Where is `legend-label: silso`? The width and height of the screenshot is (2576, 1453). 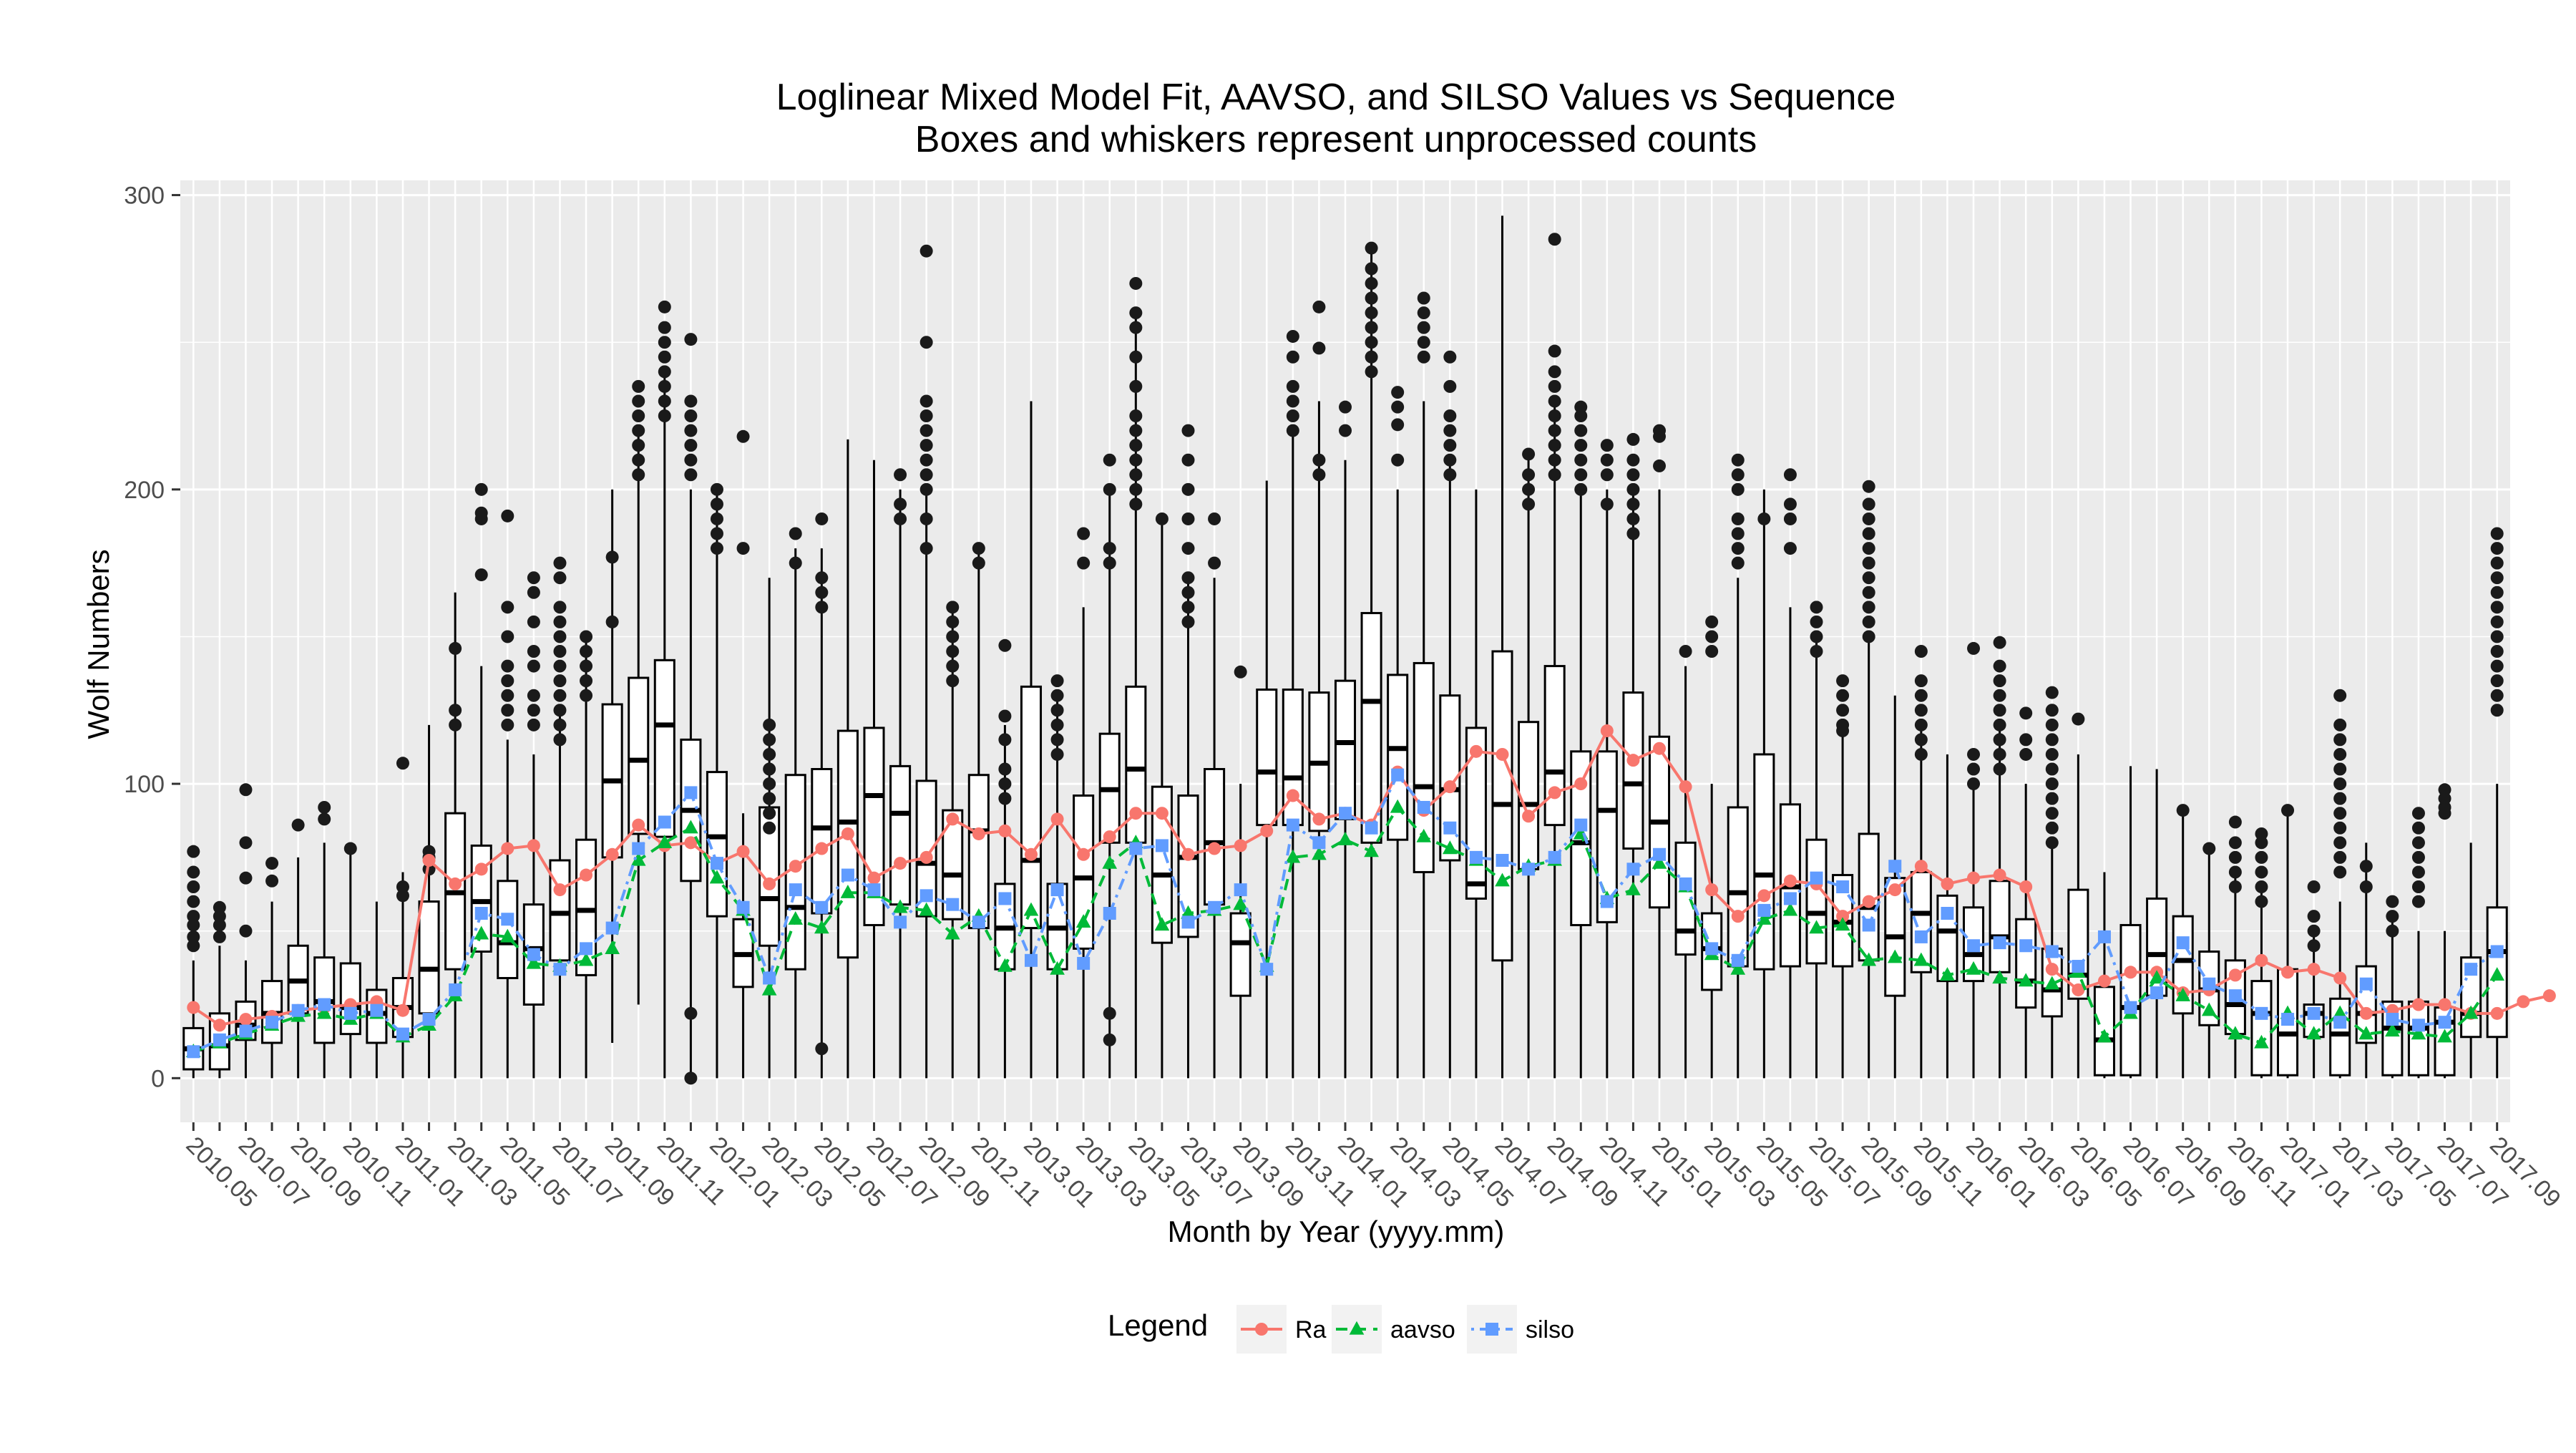
legend-label: silso is located at coordinates (1550, 1329).